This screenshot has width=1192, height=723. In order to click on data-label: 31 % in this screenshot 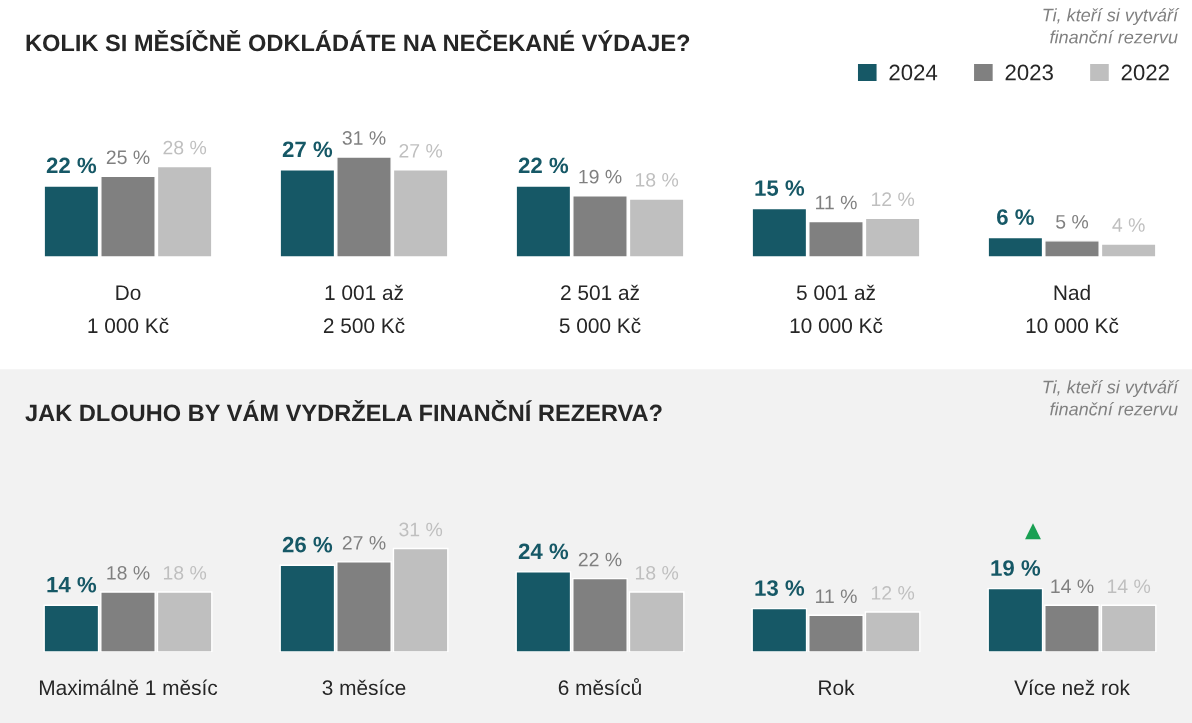, I will do `click(364, 138)`.